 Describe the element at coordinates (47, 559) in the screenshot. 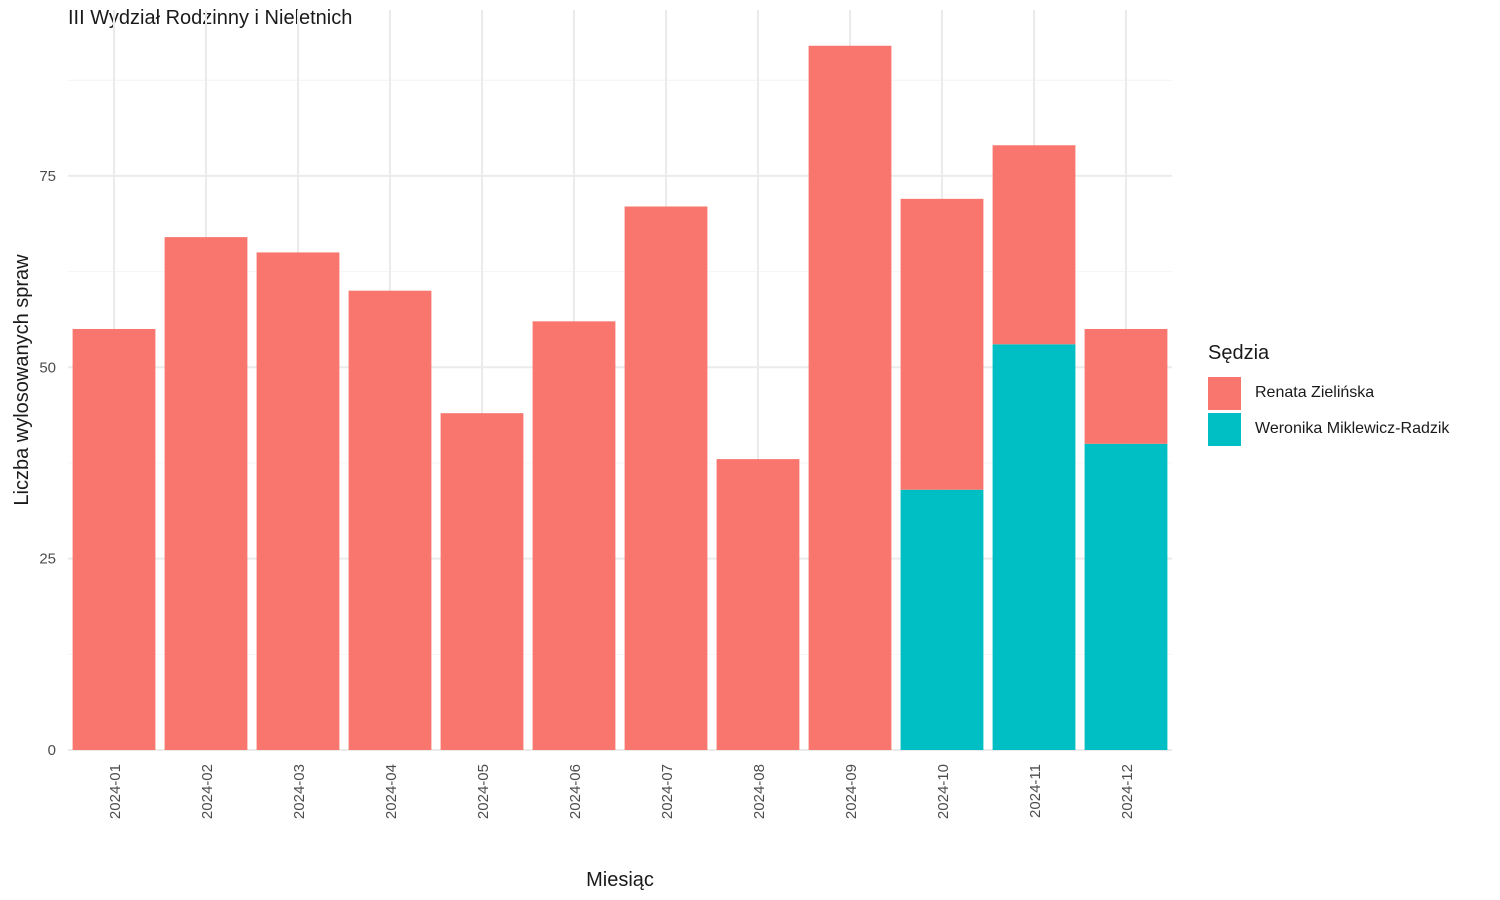

I see `y-tick-label: 25` at that location.